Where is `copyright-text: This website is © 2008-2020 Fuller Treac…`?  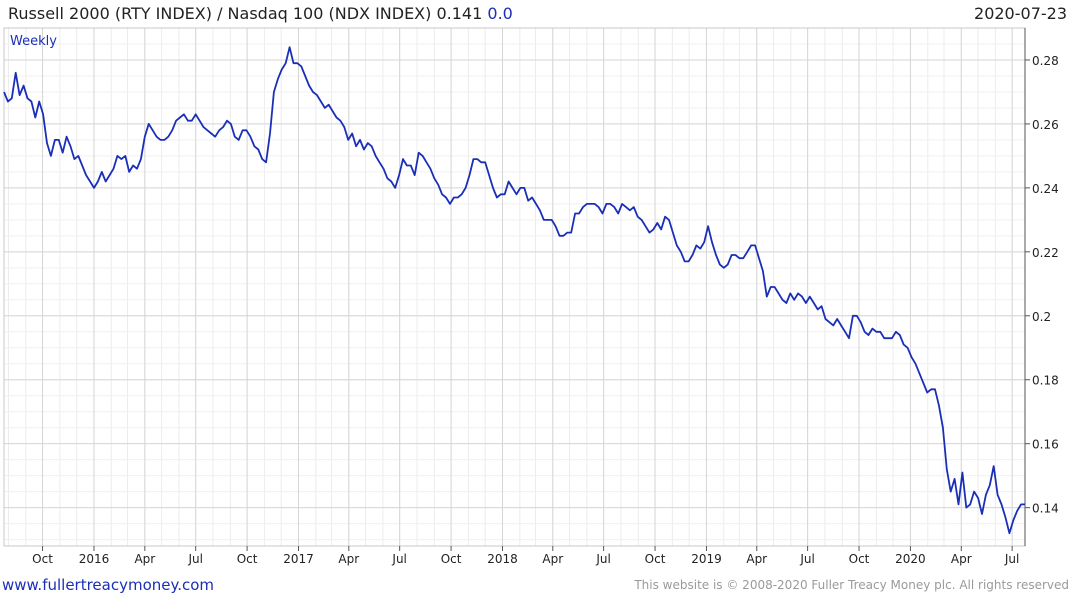 copyright-text: This website is © 2008-2020 Fuller Treac… is located at coordinates (851, 585).